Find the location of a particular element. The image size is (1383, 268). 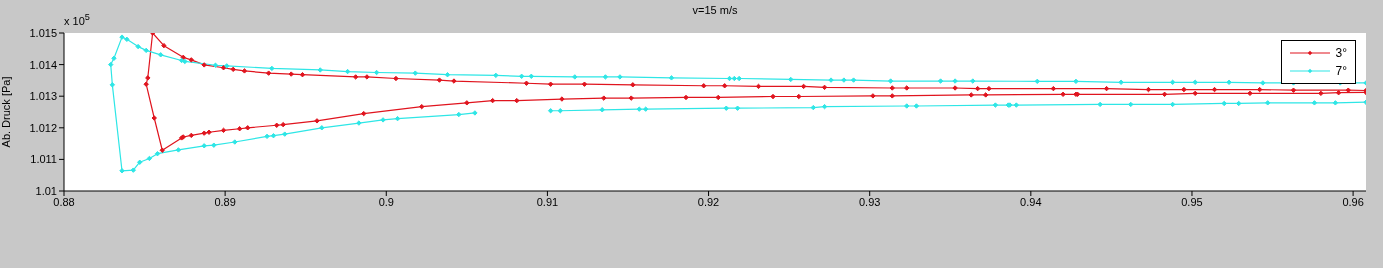

y-tick-label: 1.013 is located at coordinates (43, 96).